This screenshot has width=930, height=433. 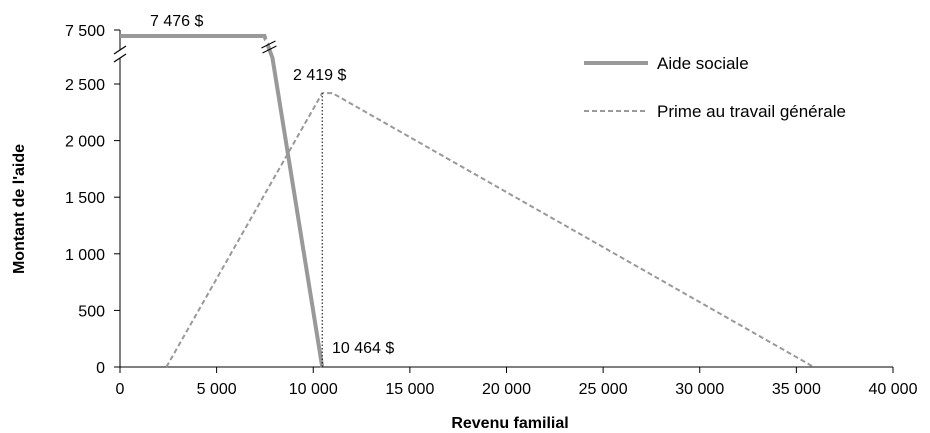 I want to click on y-axis-break-gap, so click(x=120, y=54).